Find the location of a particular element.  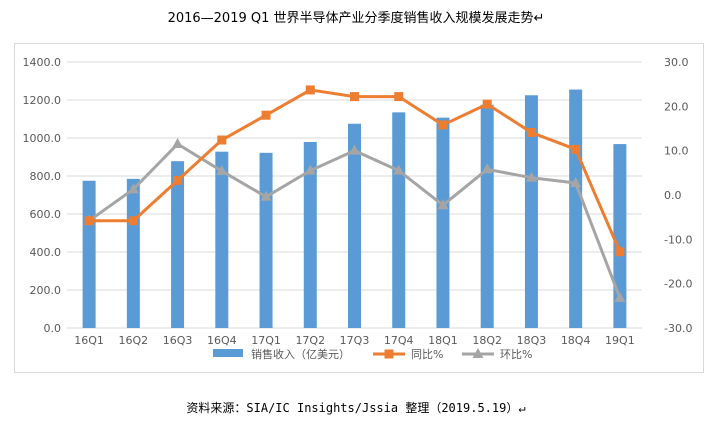

left-axis-tick-label: 400.0 is located at coordinates (46, 252).